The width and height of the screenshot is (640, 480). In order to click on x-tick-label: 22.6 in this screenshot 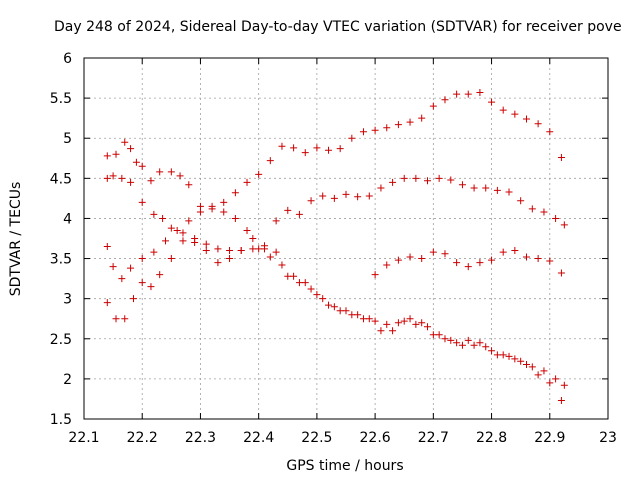, I will do `click(375, 438)`.